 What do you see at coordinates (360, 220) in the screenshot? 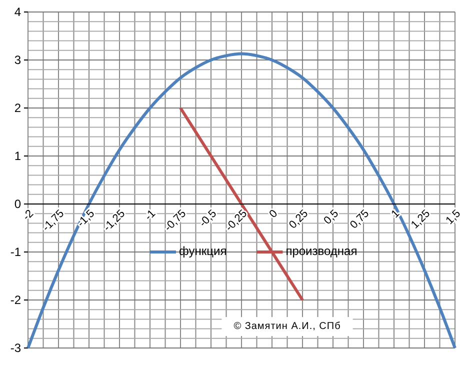
I see `x-tick-label: 0,75` at bounding box center [360, 220].